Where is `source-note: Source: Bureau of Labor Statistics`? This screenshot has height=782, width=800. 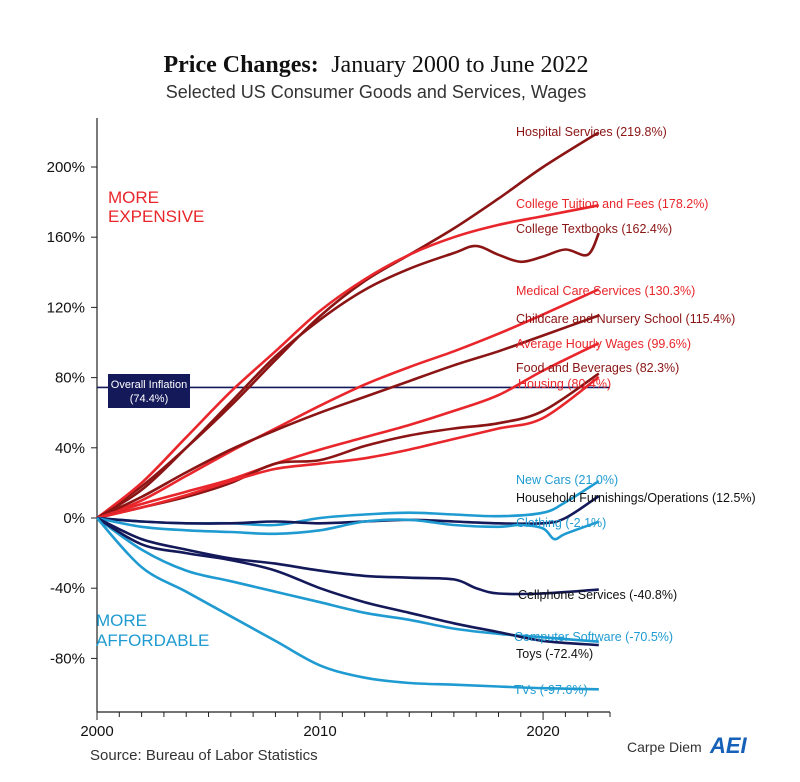
source-note: Source: Bureau of Labor Statistics is located at coordinates (204, 755).